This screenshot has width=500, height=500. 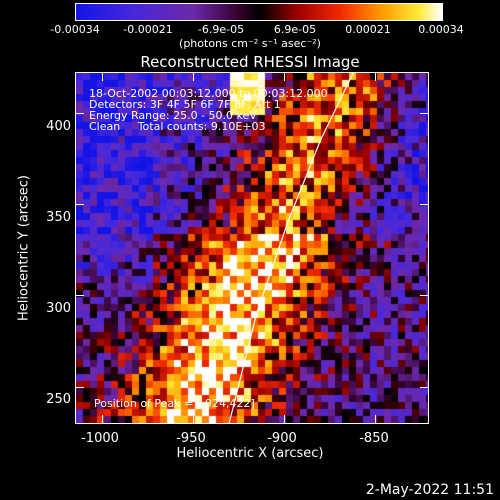 I want to click on timestamp: 2-May-2022 11:51, so click(x=429, y=490).